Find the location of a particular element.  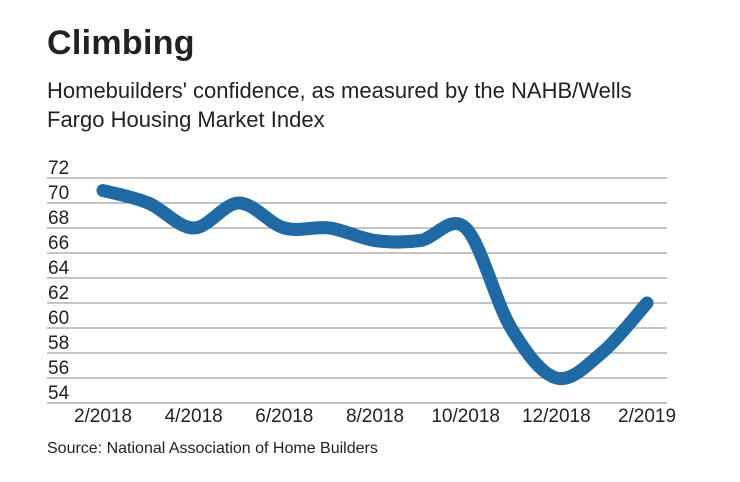

y-tick-label: 62 is located at coordinates (58, 293).